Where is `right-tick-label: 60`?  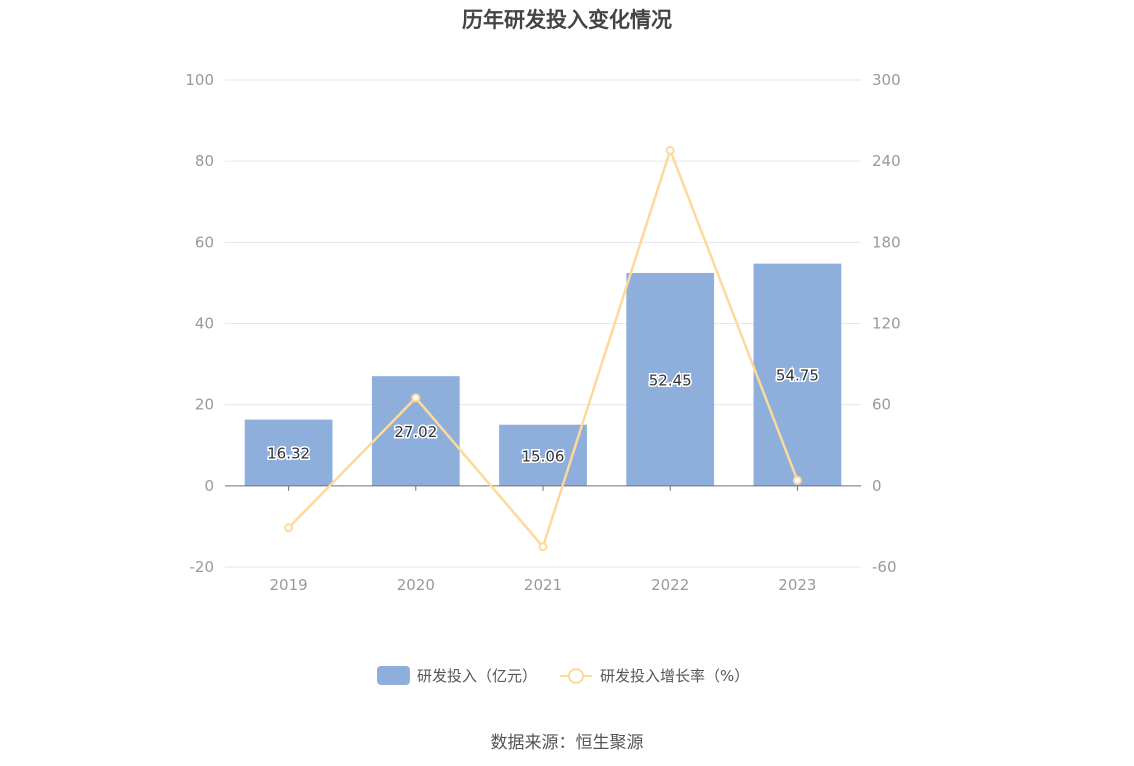
right-tick-label: 60 is located at coordinates (881, 405).